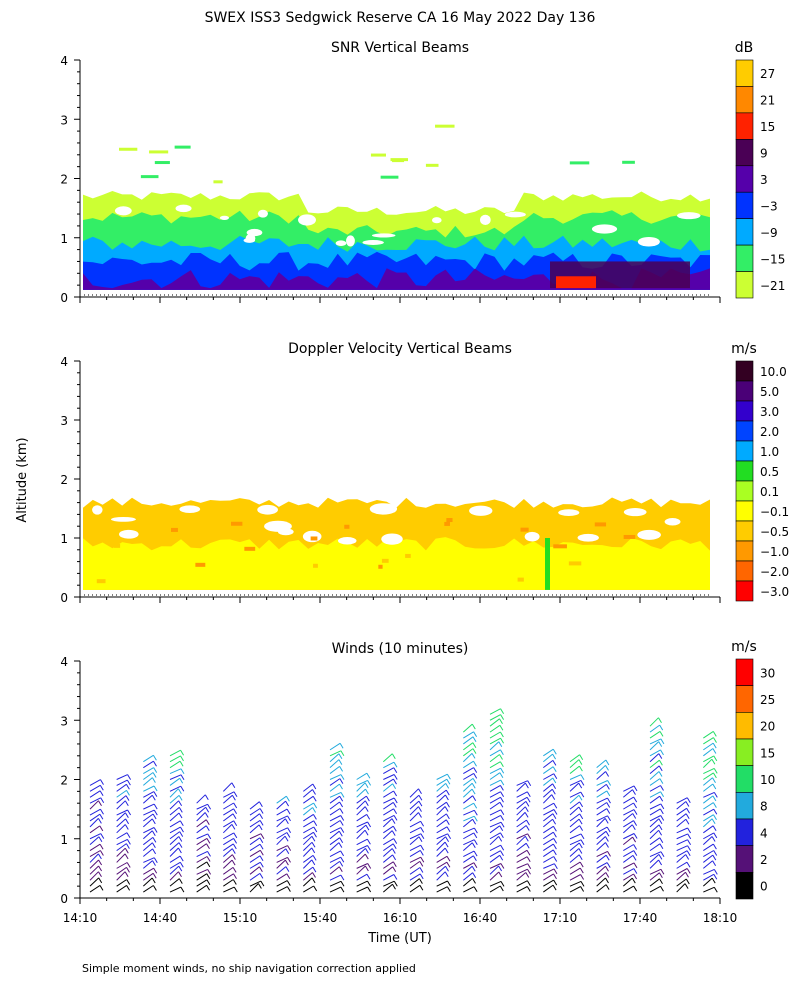 Image resolution: width=800 pixels, height=1000 pixels. I want to click on doppler-y-tick-label: 3, so click(64, 421).